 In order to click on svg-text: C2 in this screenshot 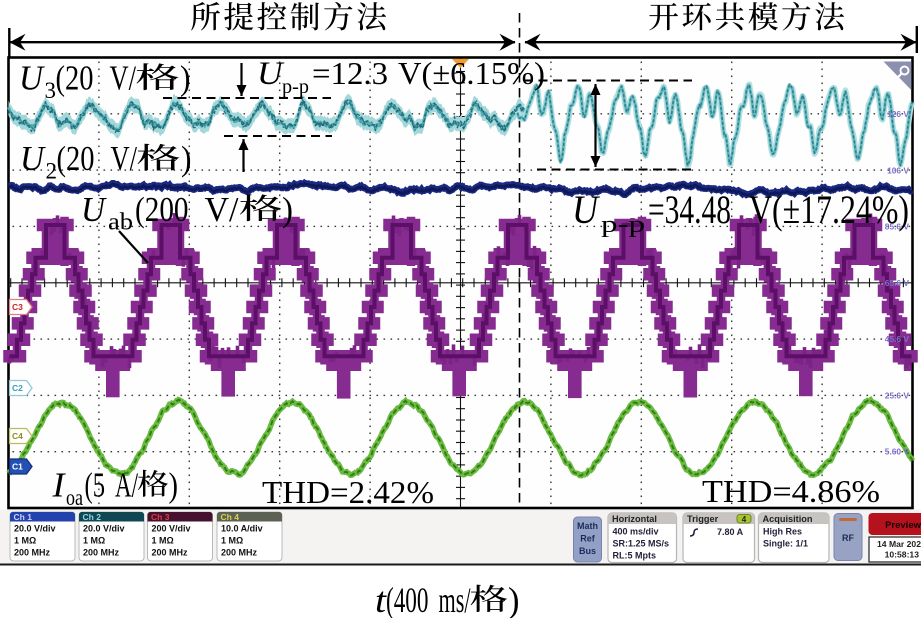, I will do `click(17, 388)`.